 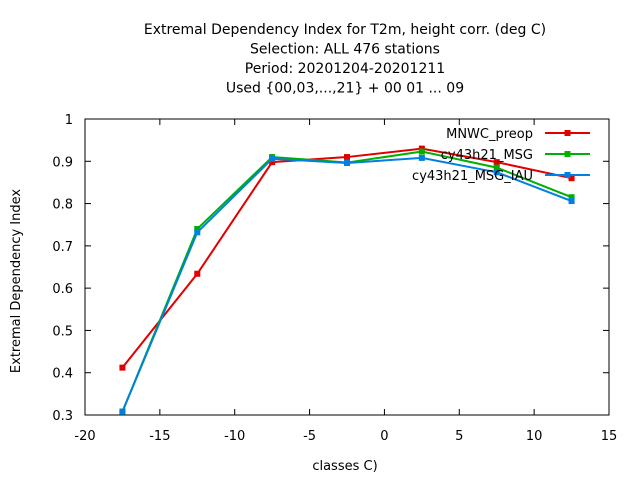 What do you see at coordinates (62, 289) in the screenshot?
I see `y-tick-label: 0.6` at bounding box center [62, 289].